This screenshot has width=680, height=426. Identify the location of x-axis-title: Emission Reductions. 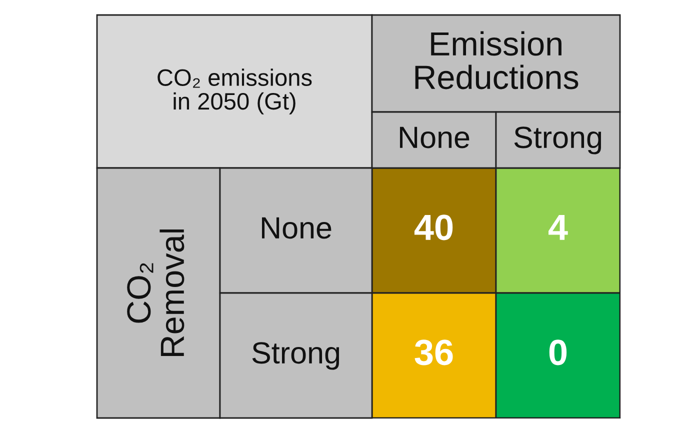
(496, 60).